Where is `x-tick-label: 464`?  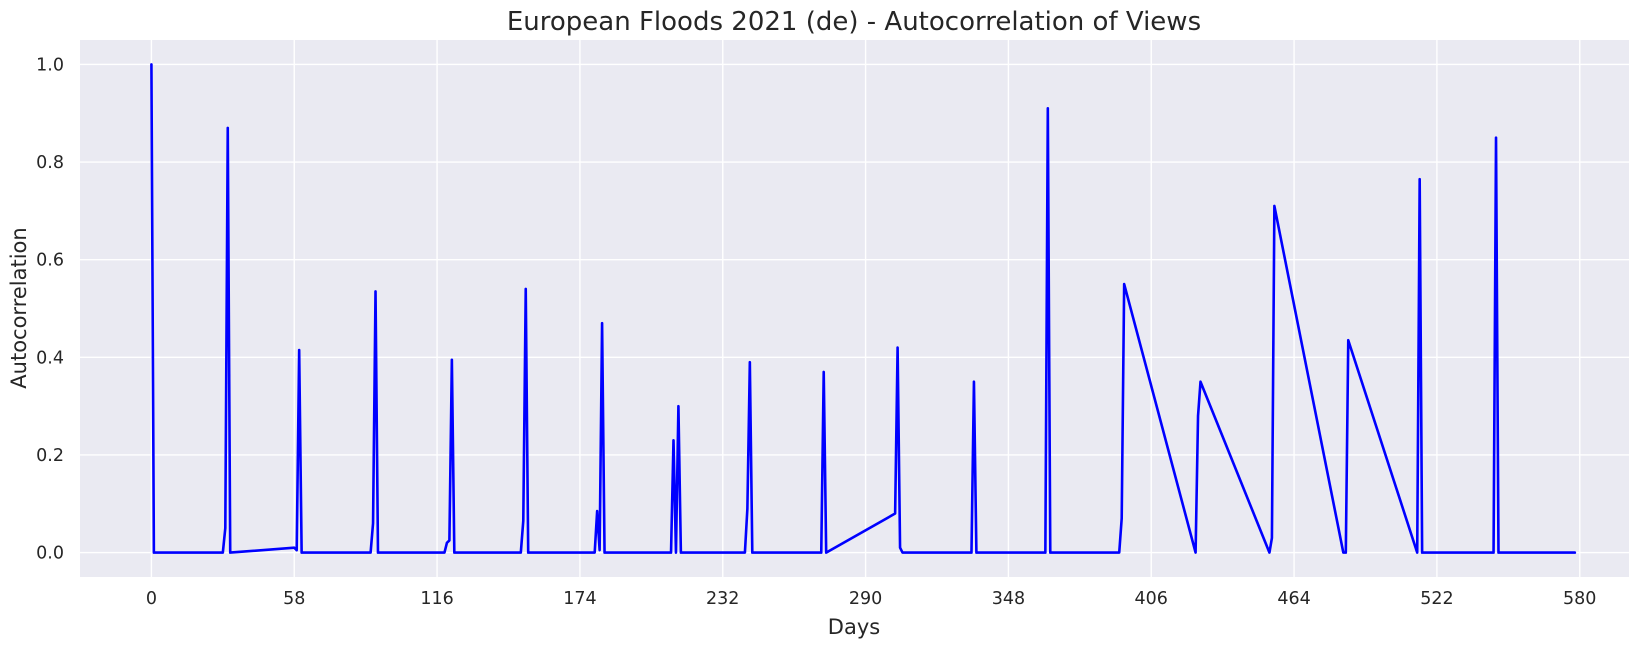 x-tick-label: 464 is located at coordinates (1293, 599).